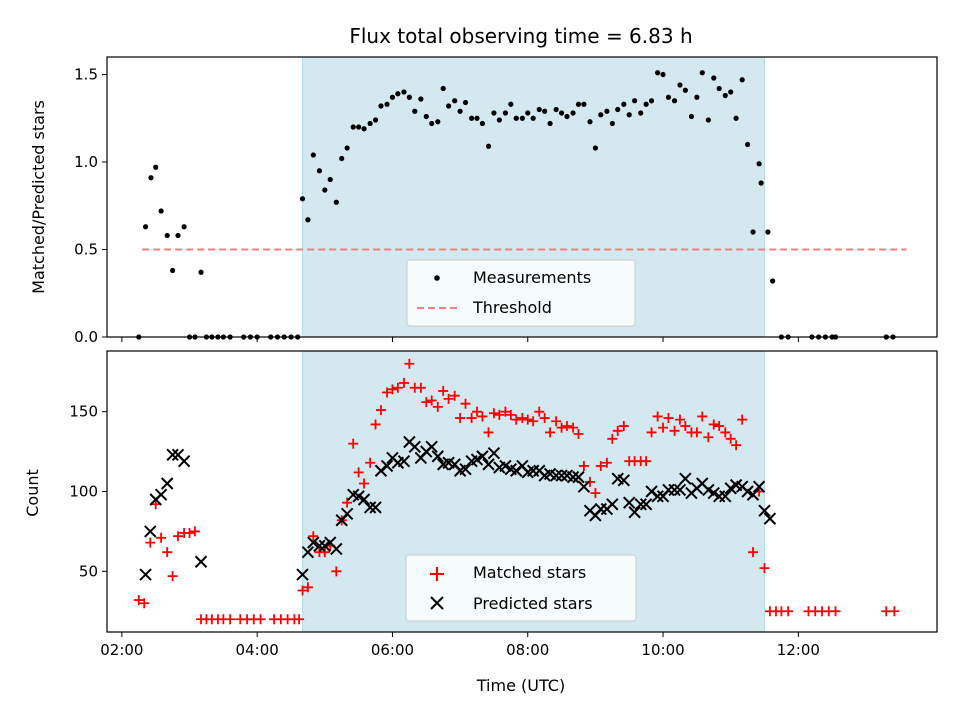 The width and height of the screenshot is (960, 724). I want to click on legend-matched-marker, so click(437, 574).